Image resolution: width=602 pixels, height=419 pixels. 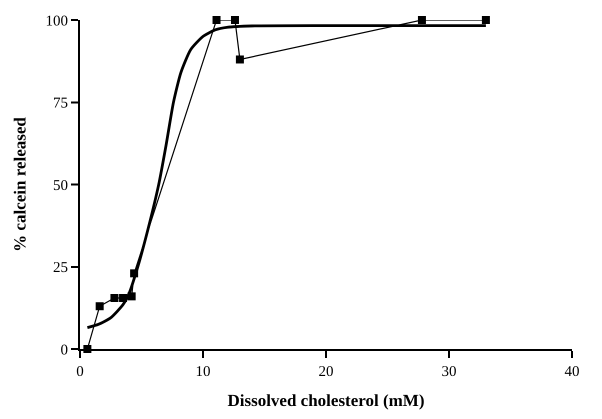 I want to click on y-tick-label: 75, so click(x=60, y=104).